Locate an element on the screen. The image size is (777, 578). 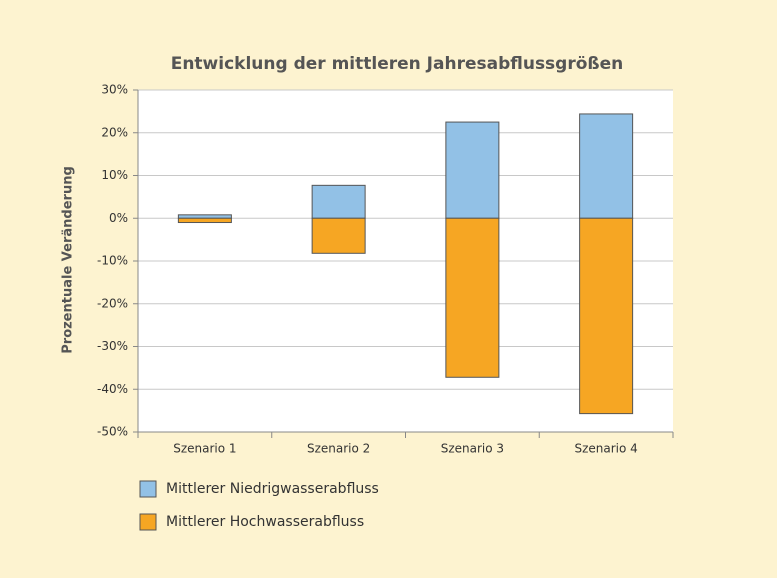
x-tick-label: Szenario 4 is located at coordinates (605, 449).